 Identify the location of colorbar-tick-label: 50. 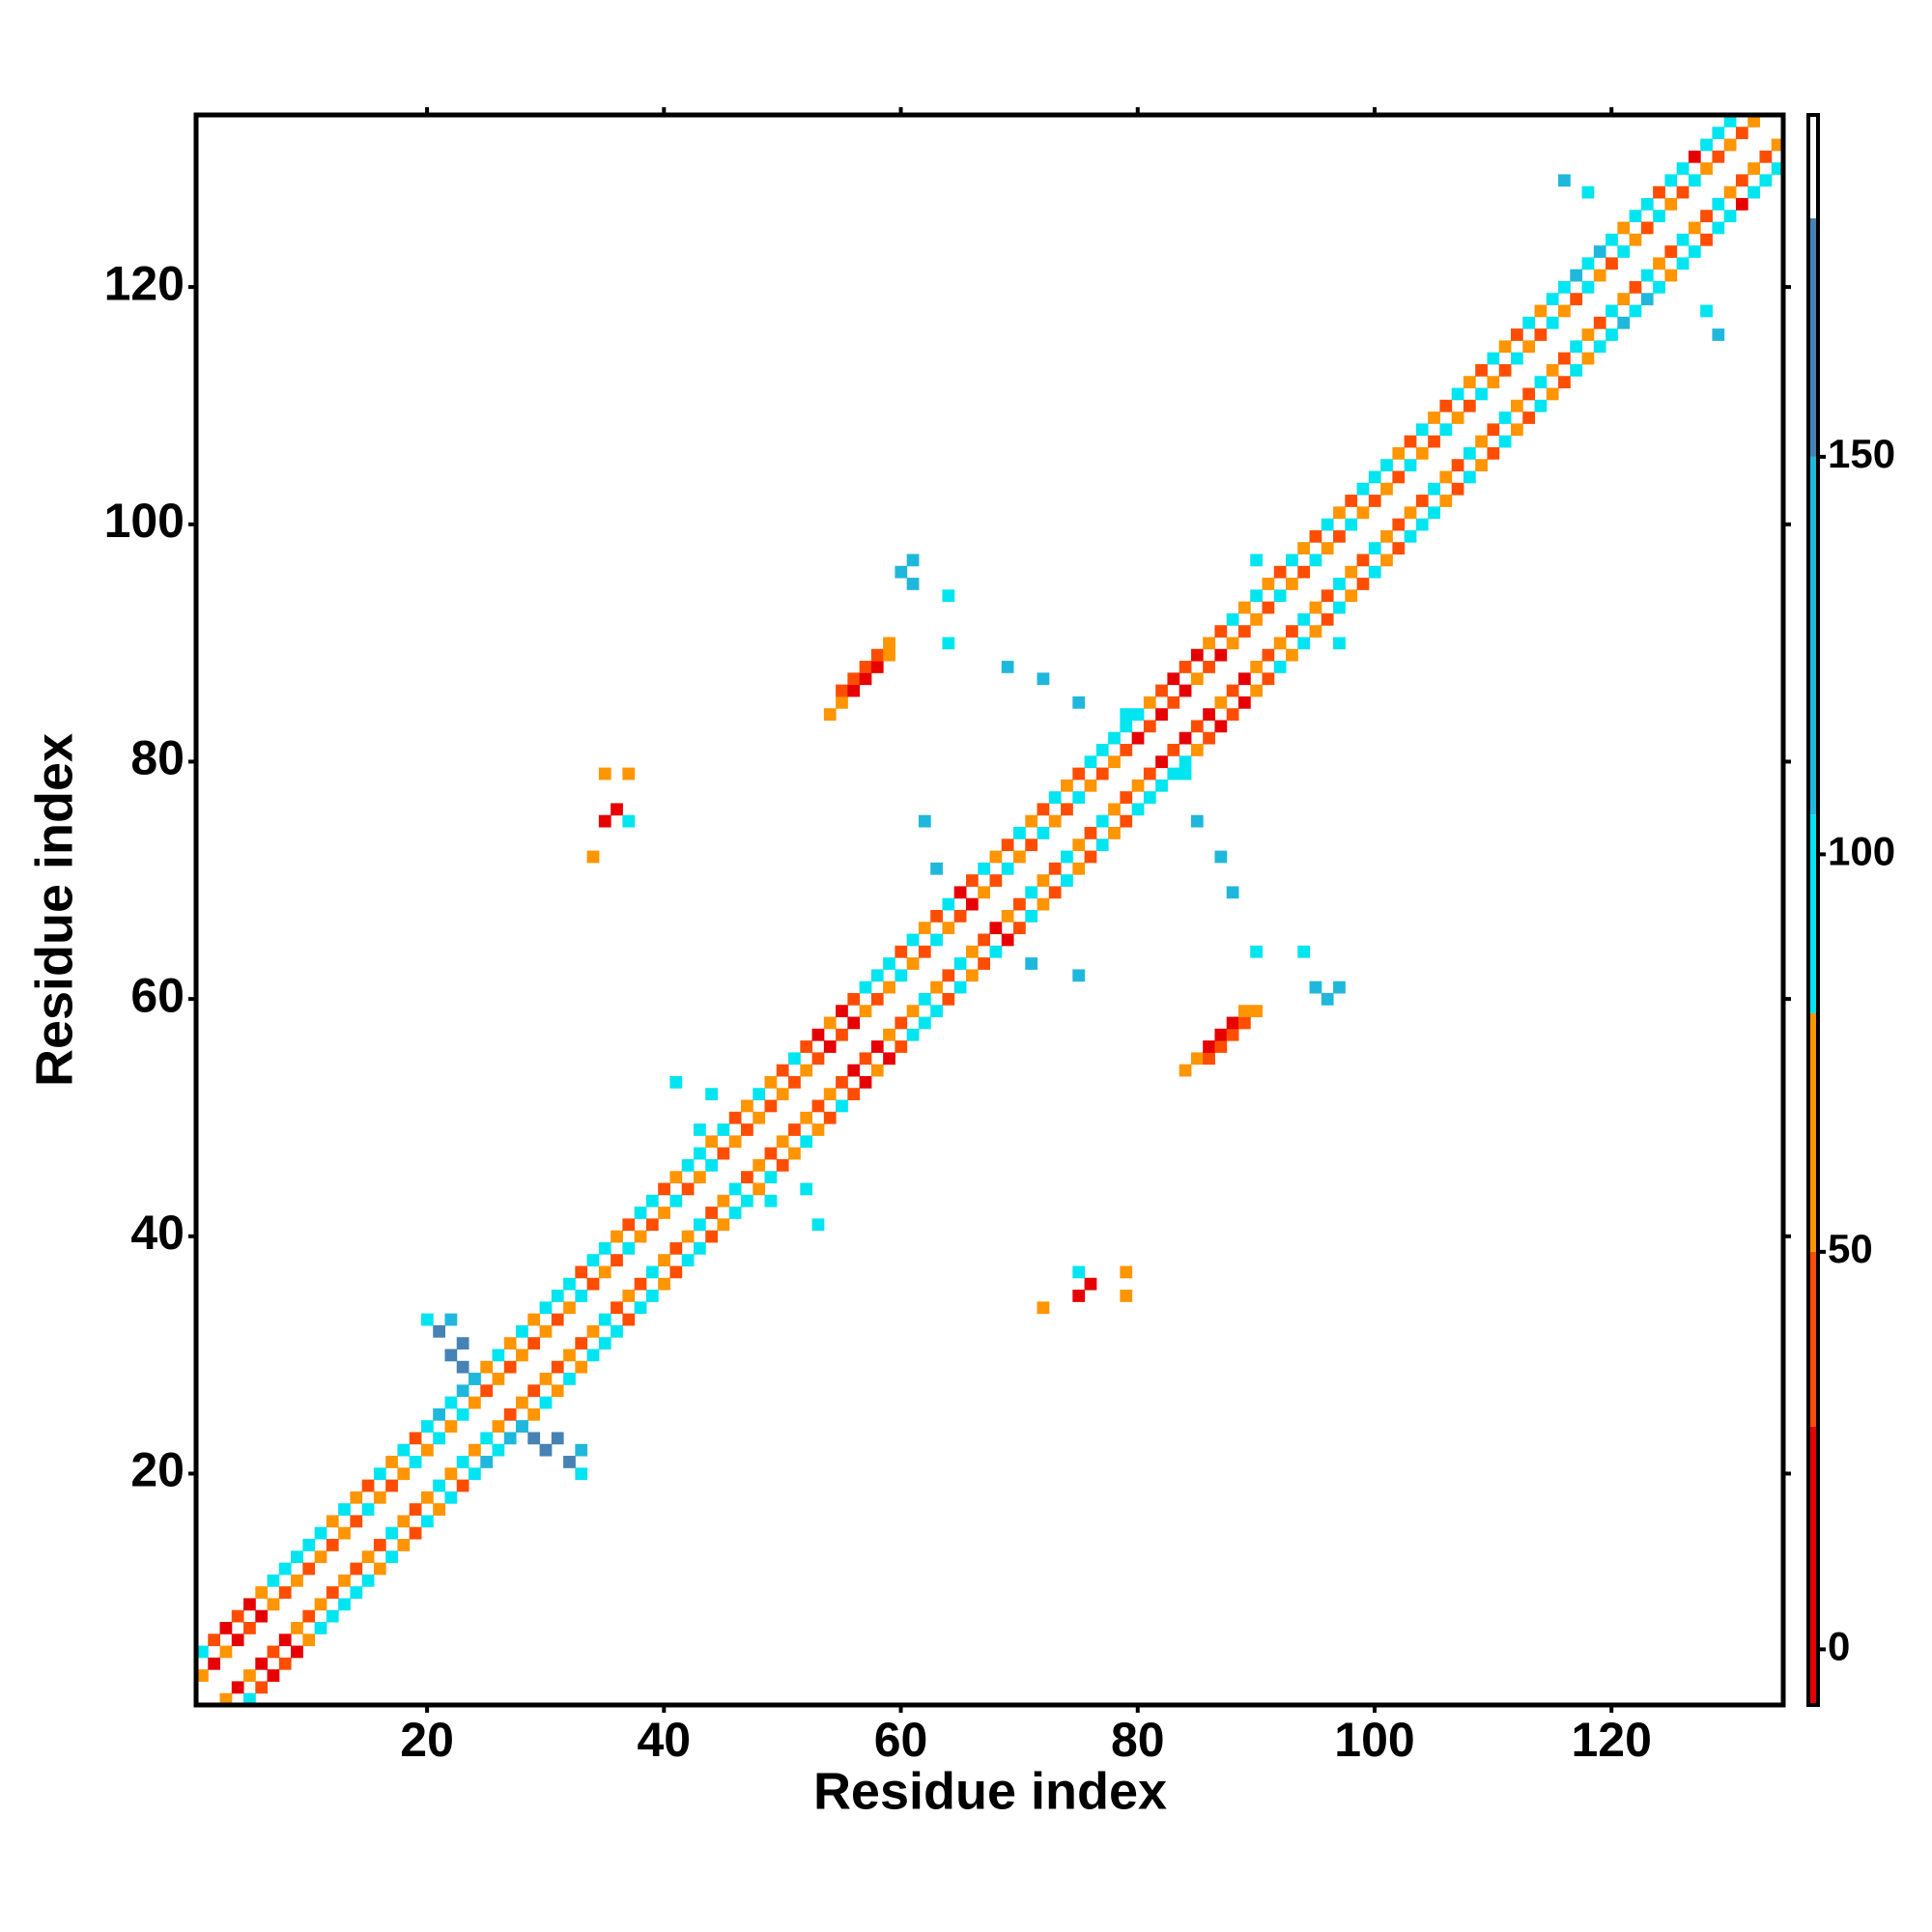
(1850, 1248).